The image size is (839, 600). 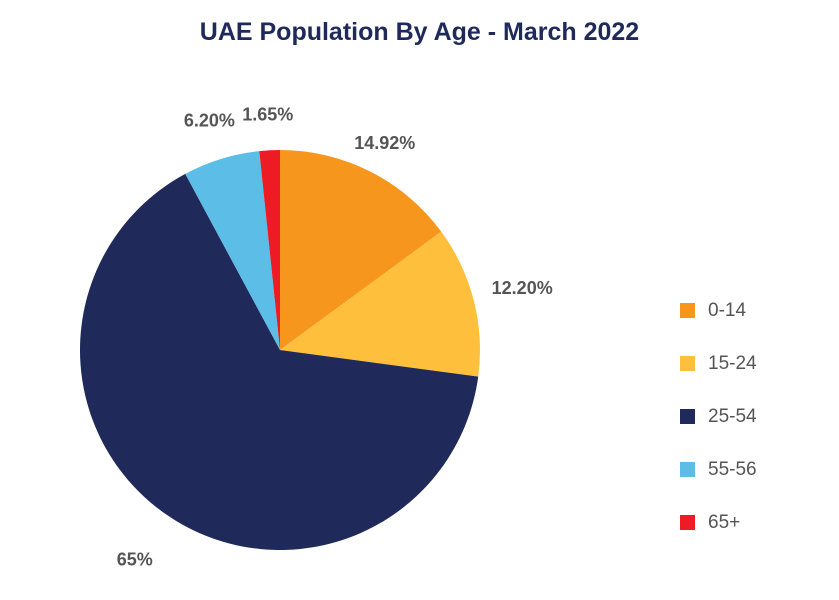 I want to click on legend-swatch-65-plus, so click(x=687, y=522).